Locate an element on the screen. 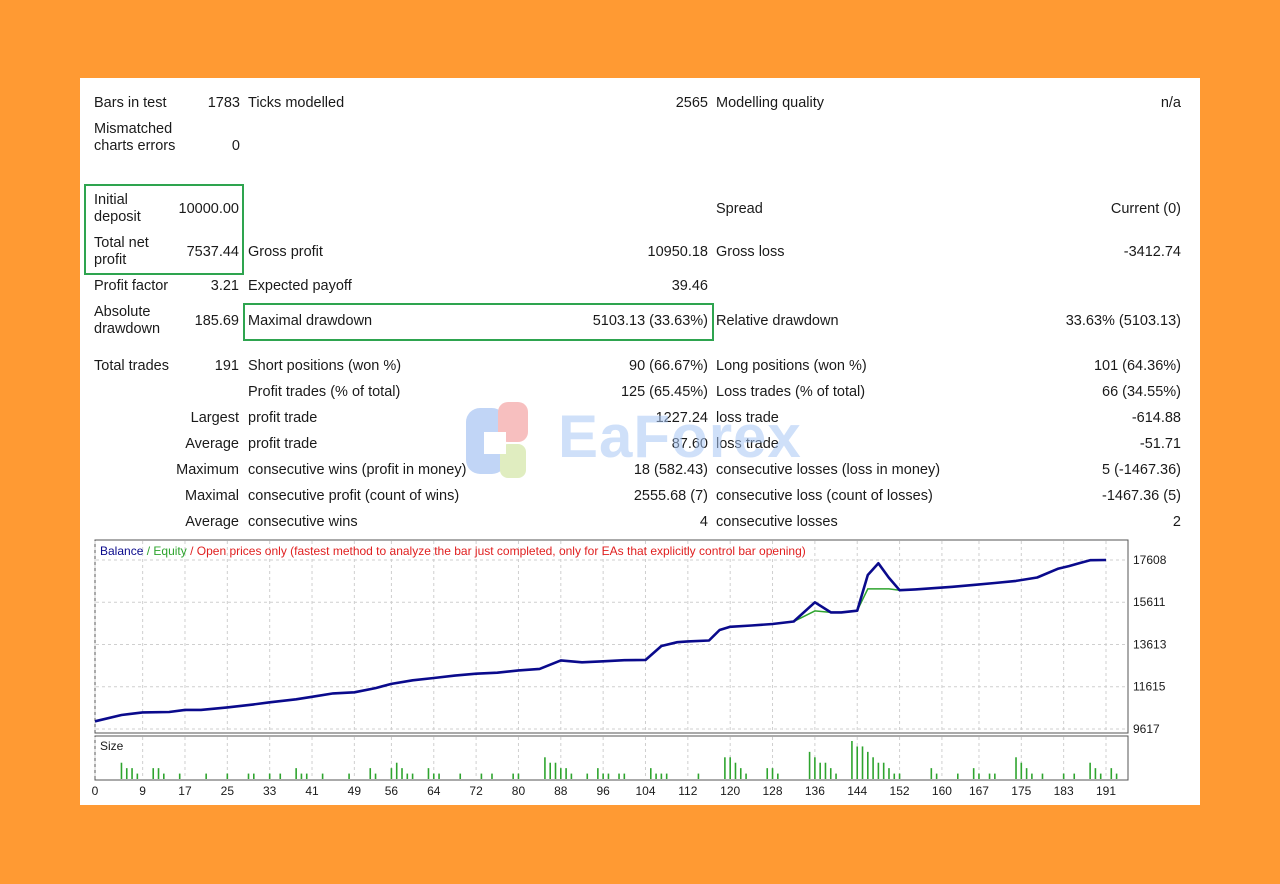 This screenshot has height=884, width=1280. relative-drawdown-label: Relative drawdown is located at coordinates (777, 321).